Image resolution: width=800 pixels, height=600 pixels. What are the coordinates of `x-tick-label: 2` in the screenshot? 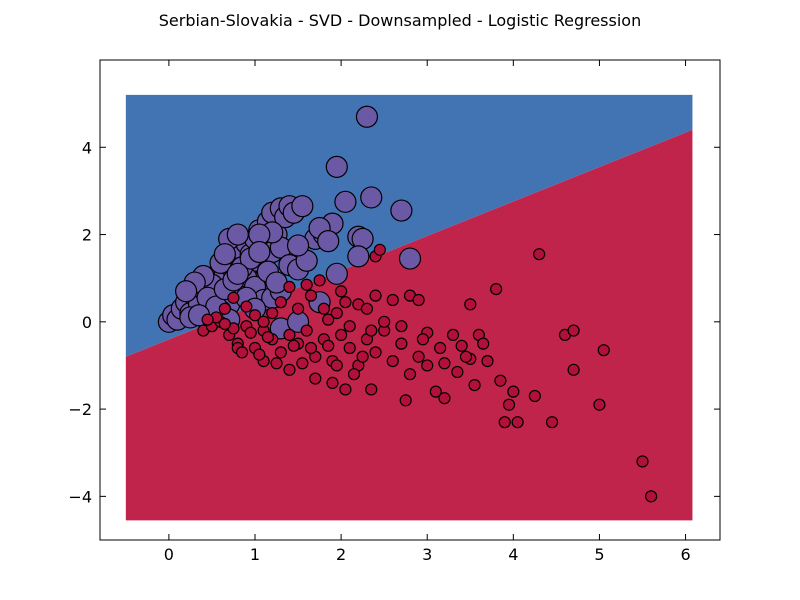 It's located at (341, 554).